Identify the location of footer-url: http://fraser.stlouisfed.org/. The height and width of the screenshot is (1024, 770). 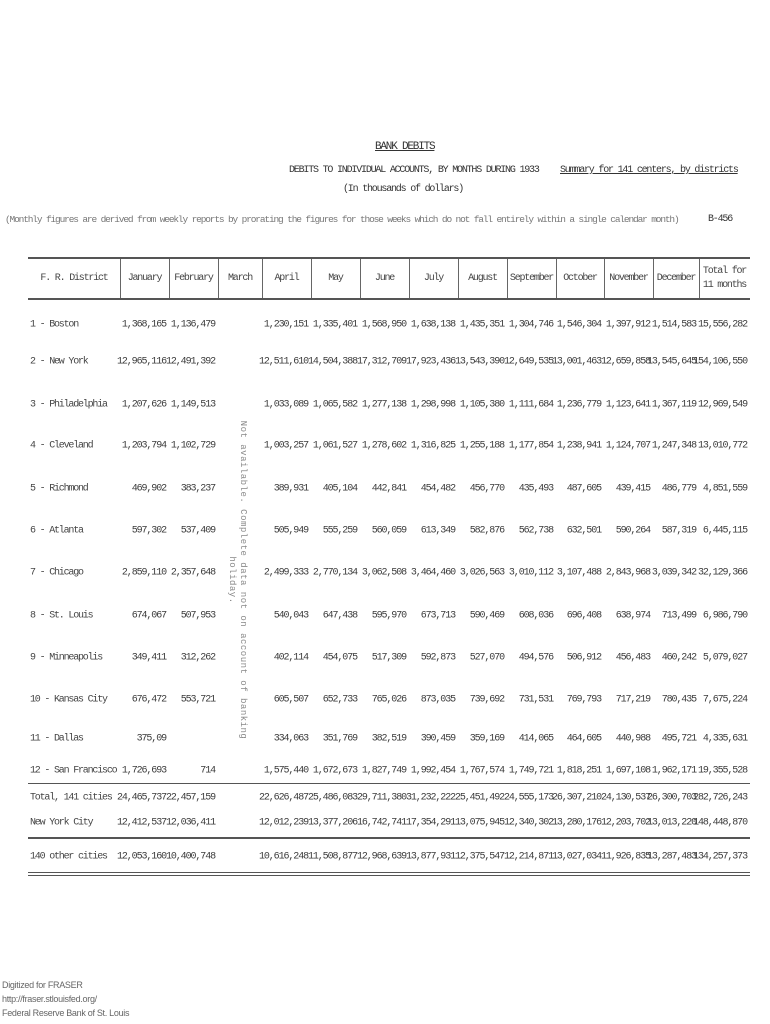
(49, 999).